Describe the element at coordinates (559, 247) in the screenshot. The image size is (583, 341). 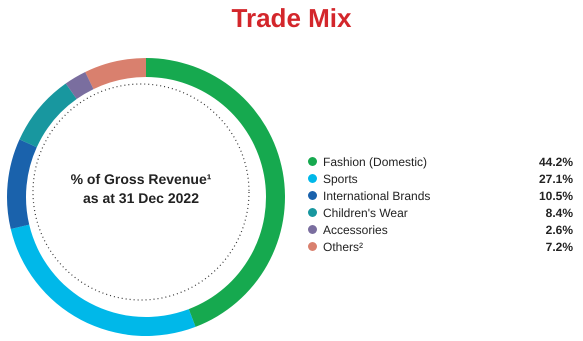
I see `data-label: 7.2%` at that location.